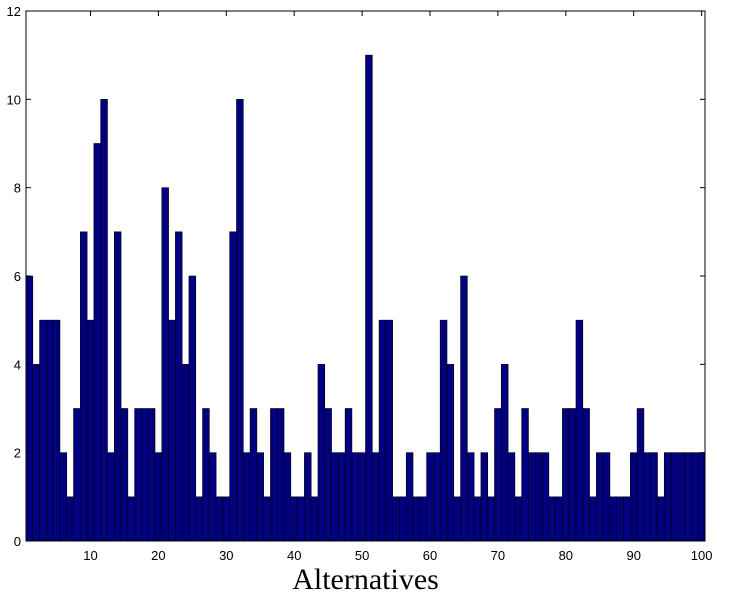 Image resolution: width=731 pixels, height=595 pixels. I want to click on y-tick-label: 12, so click(14, 11).